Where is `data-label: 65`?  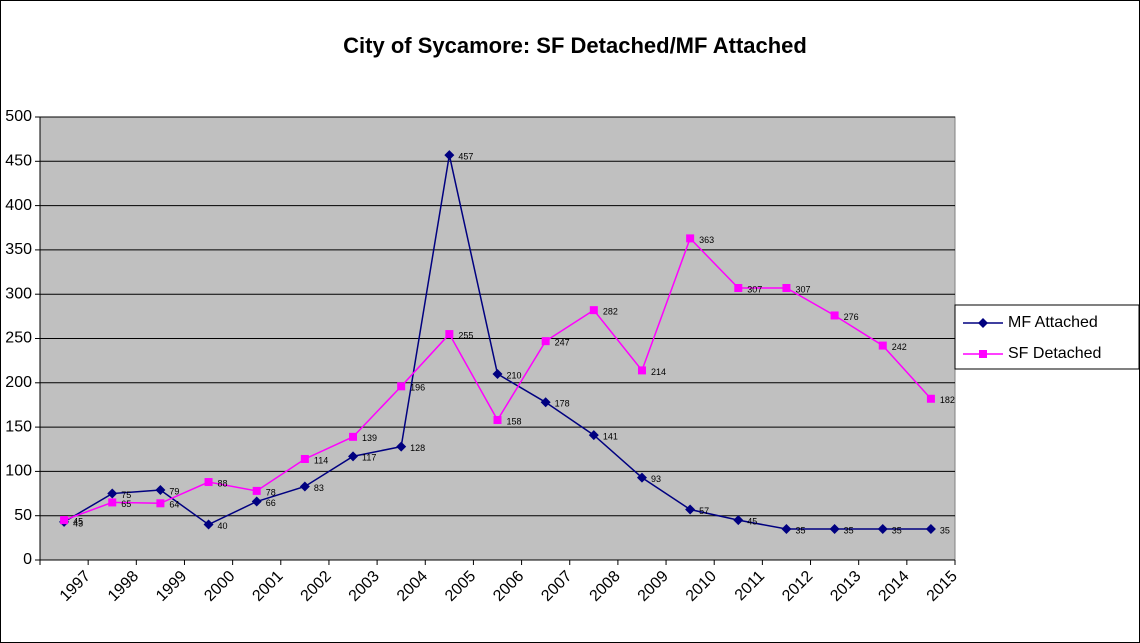
data-label: 65 is located at coordinates (126, 504).